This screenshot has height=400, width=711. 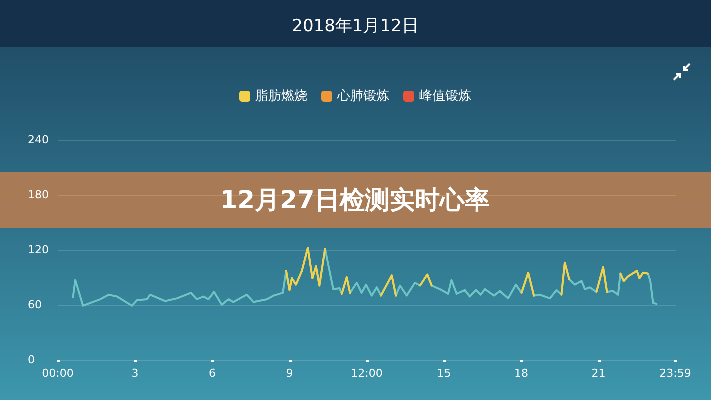 What do you see at coordinates (35, 305) in the screenshot?
I see `y-tick-label: 60` at bounding box center [35, 305].